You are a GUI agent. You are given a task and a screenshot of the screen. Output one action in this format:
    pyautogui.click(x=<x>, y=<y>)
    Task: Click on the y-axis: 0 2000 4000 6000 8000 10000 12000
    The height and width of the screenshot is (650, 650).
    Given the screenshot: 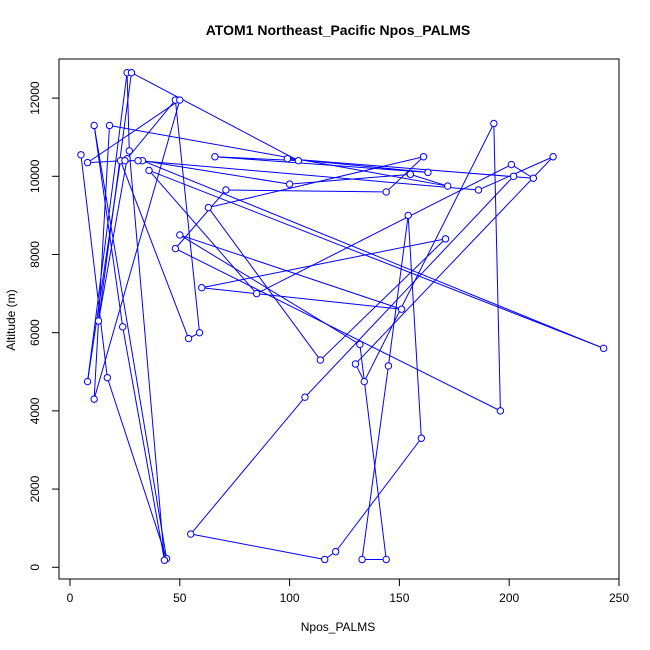 What is the action you would take?
    pyautogui.click(x=44, y=326)
    